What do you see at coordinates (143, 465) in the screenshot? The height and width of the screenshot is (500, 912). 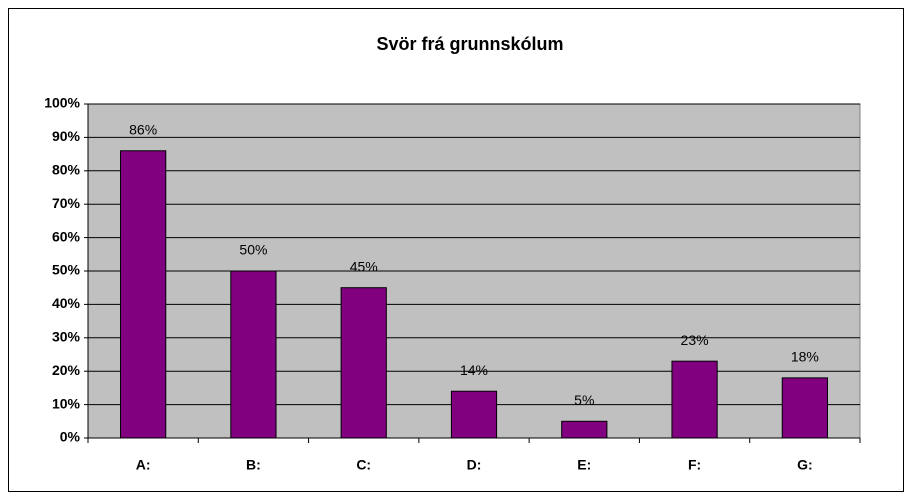 I see `x-tick-label: A:` at bounding box center [143, 465].